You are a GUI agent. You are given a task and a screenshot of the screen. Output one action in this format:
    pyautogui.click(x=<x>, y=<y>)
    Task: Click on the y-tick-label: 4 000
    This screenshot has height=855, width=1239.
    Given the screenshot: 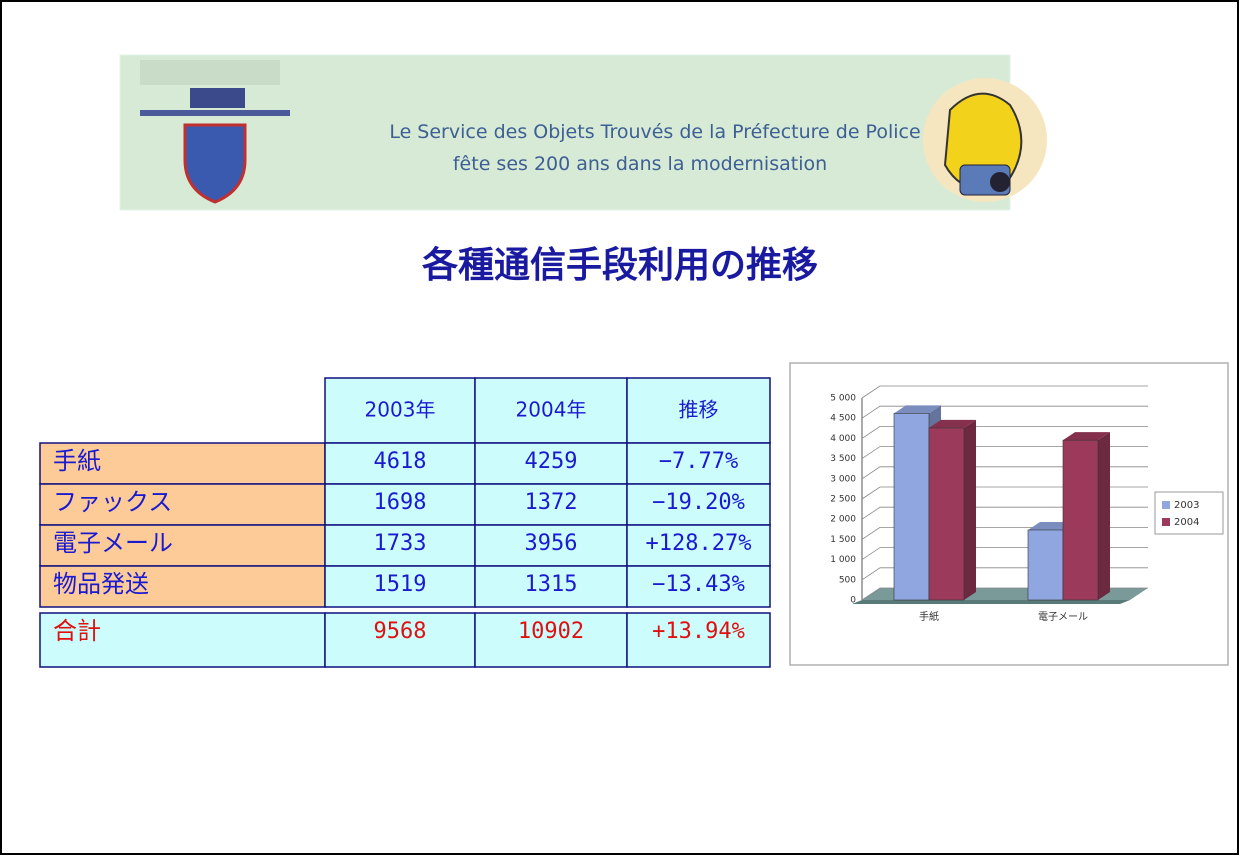 What is the action you would take?
    pyautogui.click(x=843, y=439)
    